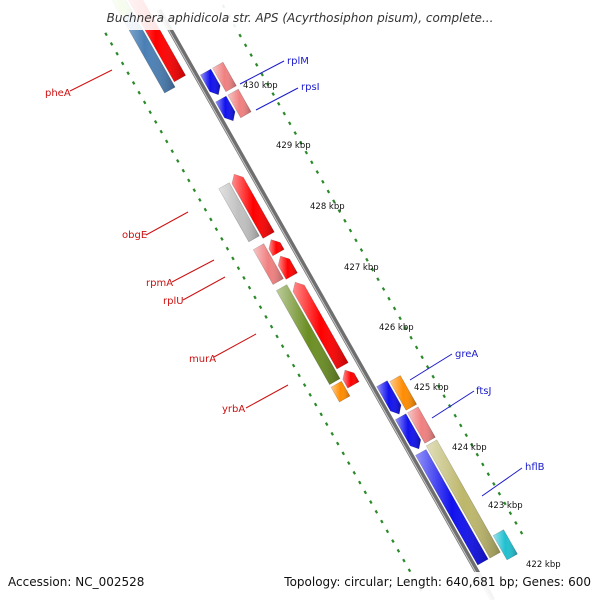 Image resolution: width=600 pixels, height=600 pixels. I want to click on tick-label-423kbp: 423 kbp, so click(505, 506).